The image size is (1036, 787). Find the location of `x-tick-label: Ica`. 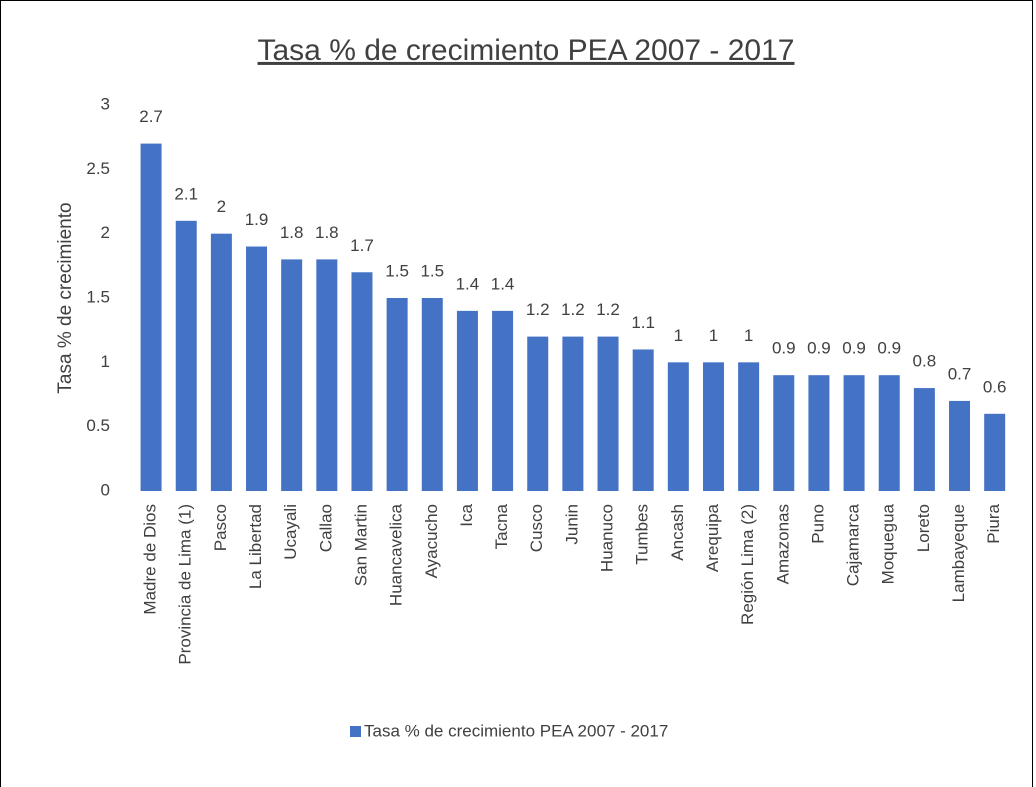

x-tick-label: Ica is located at coordinates (466, 514).